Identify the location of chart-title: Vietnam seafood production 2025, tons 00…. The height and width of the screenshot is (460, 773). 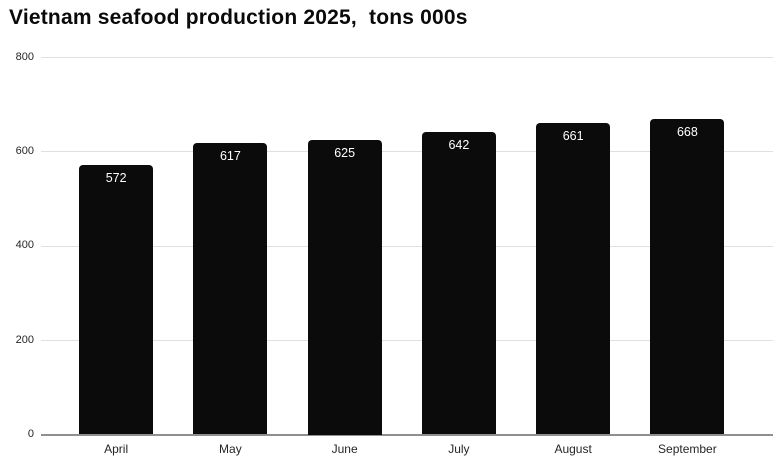
(238, 17).